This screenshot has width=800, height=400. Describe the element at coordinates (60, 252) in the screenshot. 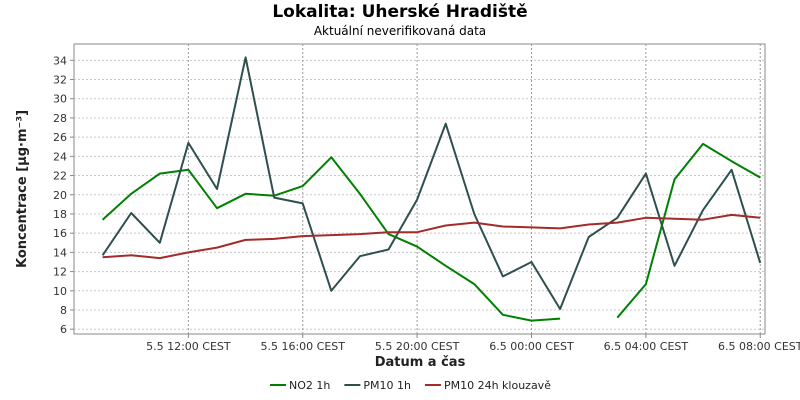

I see `y-tick-label: 14` at that location.